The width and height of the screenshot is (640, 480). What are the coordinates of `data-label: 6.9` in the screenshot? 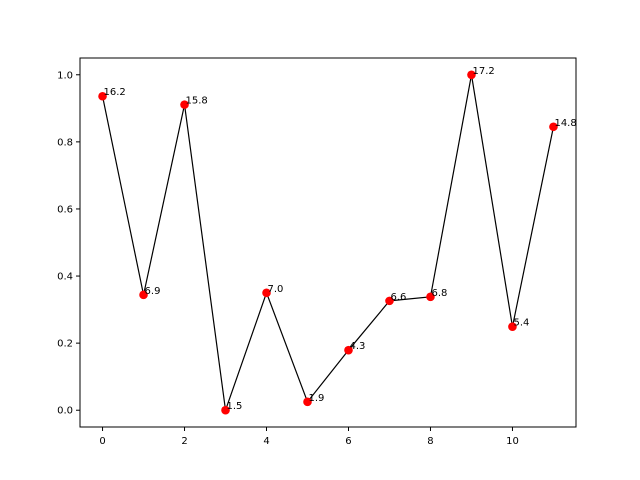 It's located at (153, 291).